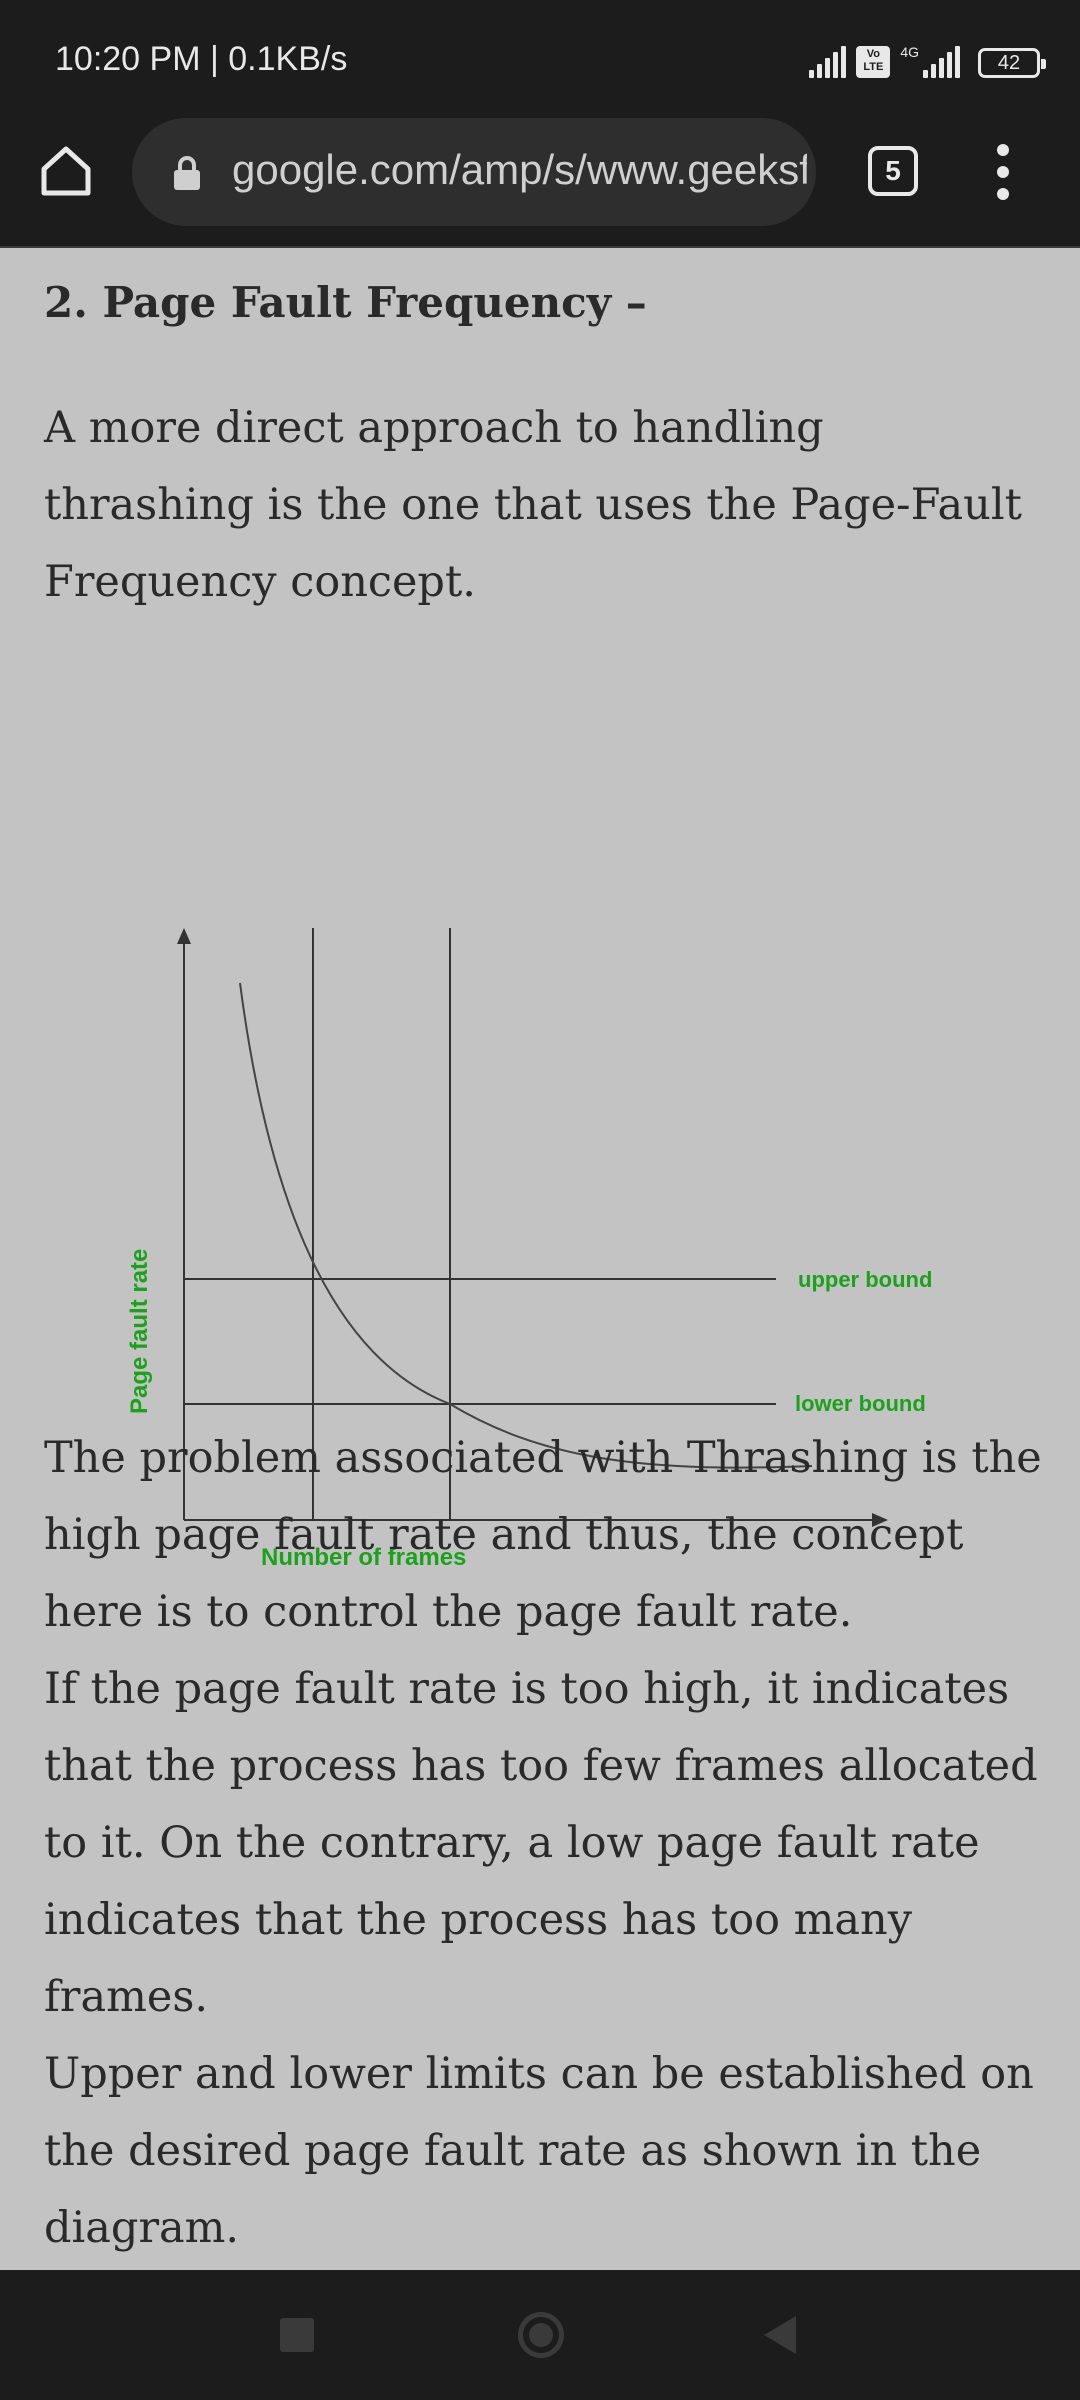  What do you see at coordinates (345, 302) in the screenshot?
I see `section-heading: 2. Page Fault Frequency –` at bounding box center [345, 302].